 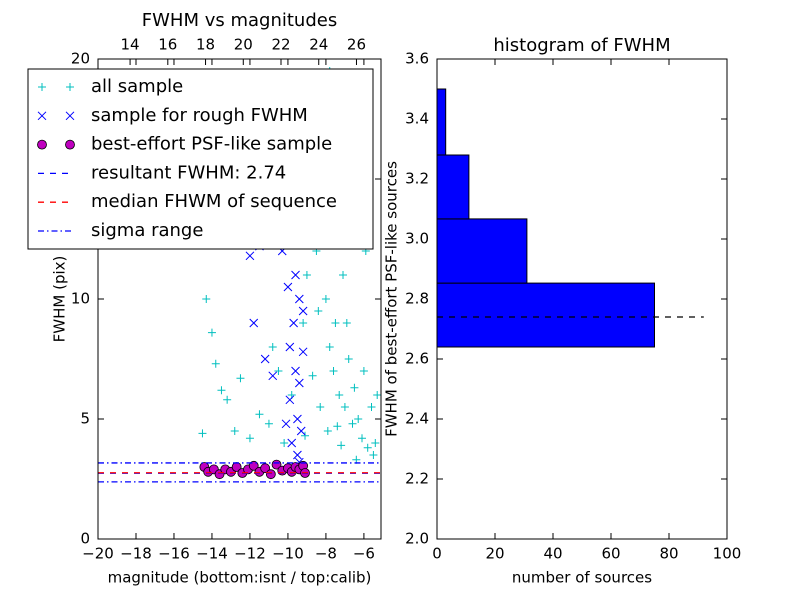 What do you see at coordinates (318, 45) in the screenshot?
I see `x2-tick-label: 24` at bounding box center [318, 45].